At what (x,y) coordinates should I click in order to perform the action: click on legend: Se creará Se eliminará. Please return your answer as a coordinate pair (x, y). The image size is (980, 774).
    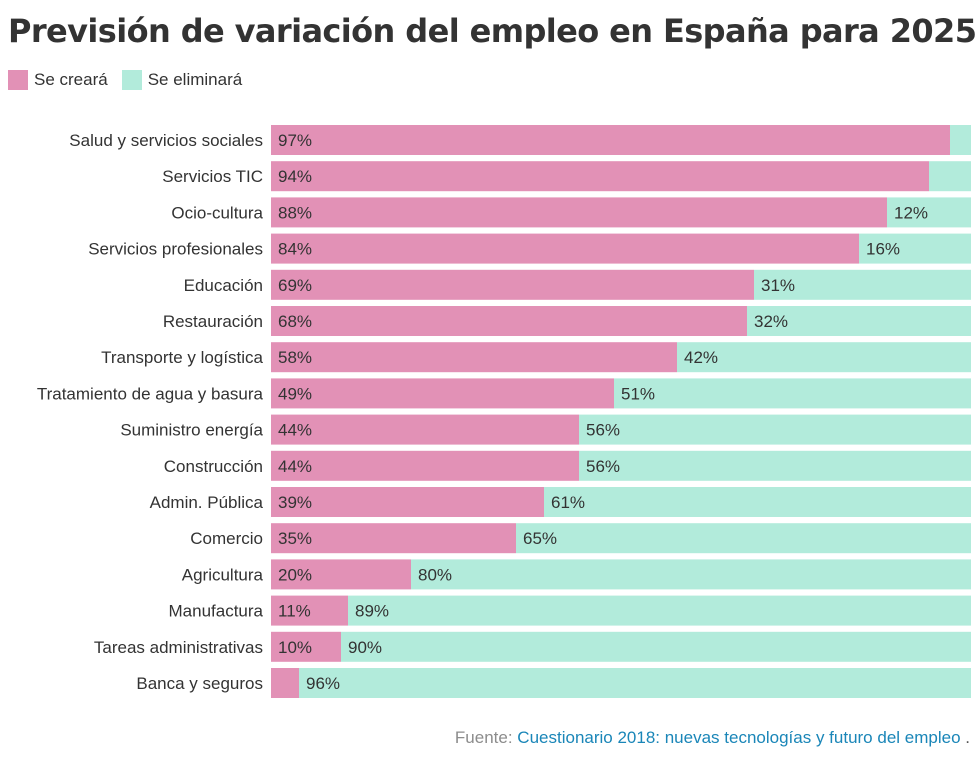
    Looking at the image, I should click on (132, 80).